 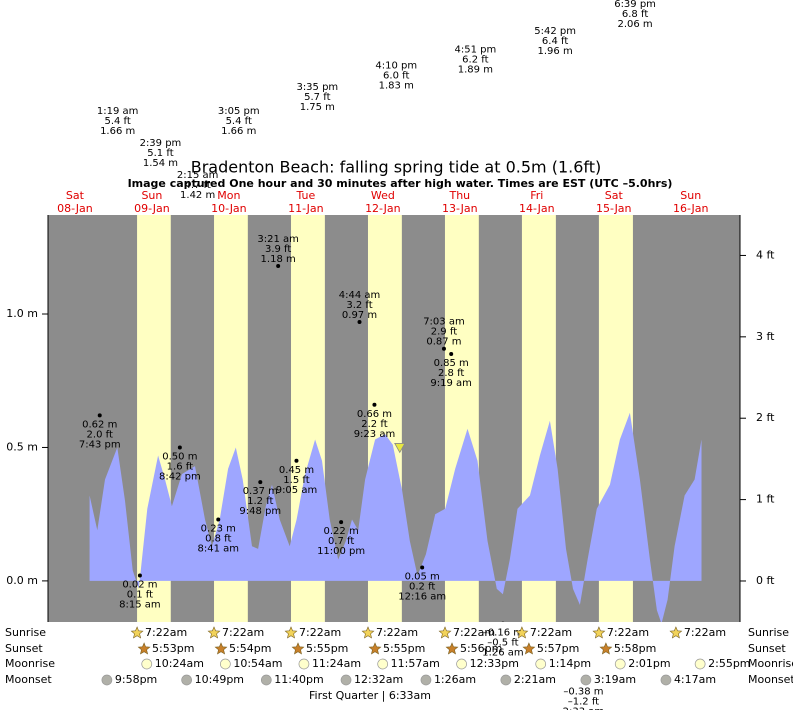 What do you see at coordinates (422, 597) in the screenshot?
I see `tide-time: 12:16 am` at bounding box center [422, 597].